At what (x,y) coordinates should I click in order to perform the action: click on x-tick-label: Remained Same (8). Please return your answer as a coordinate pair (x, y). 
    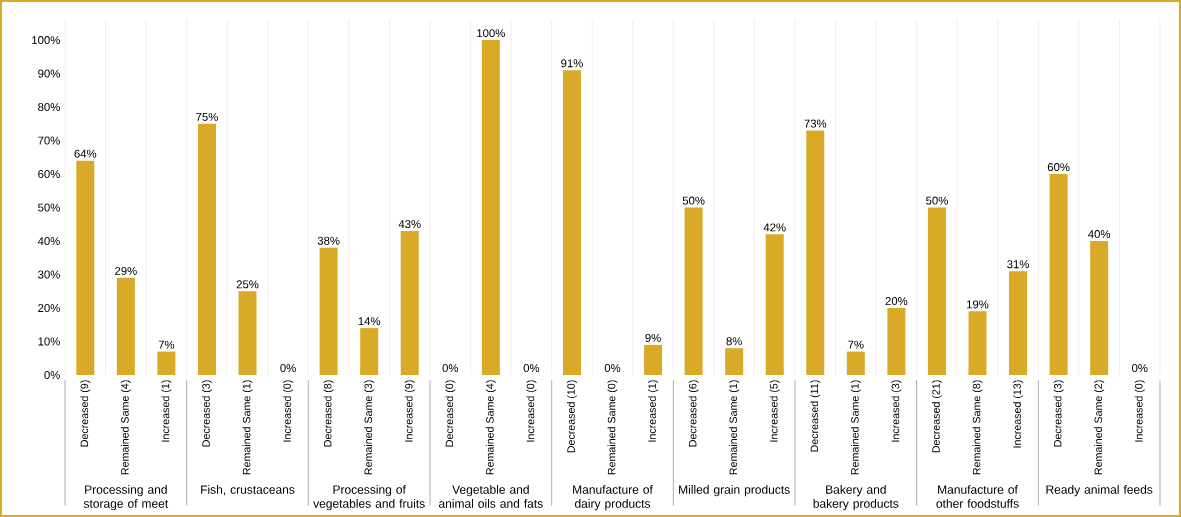
    Looking at the image, I should click on (977, 427).